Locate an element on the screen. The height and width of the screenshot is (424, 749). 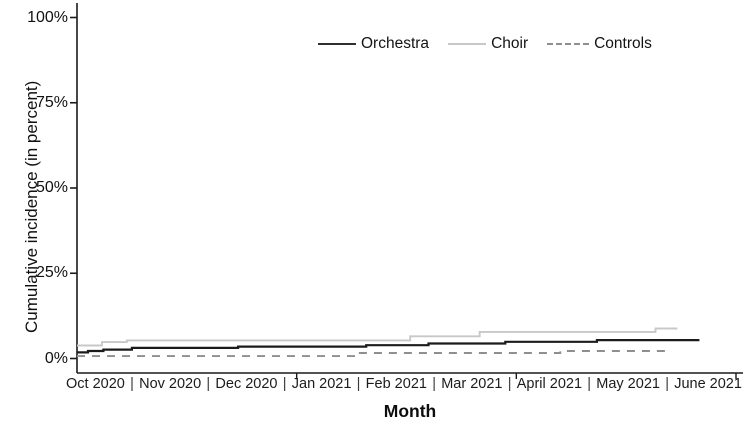
legend-swatch-choir-line is located at coordinates (467, 44).